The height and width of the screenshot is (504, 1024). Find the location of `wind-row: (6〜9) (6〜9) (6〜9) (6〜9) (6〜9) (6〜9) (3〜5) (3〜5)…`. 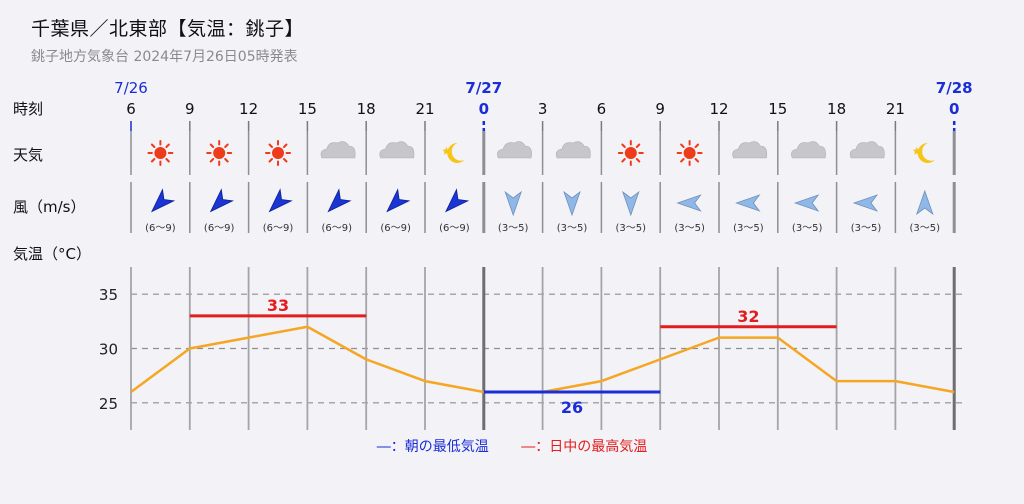

wind-row: (6〜9) (6〜9) (6〜9) (6〜9) (6〜9) (6〜9) (3〜5) (3〜5)… is located at coordinates (543, 211).